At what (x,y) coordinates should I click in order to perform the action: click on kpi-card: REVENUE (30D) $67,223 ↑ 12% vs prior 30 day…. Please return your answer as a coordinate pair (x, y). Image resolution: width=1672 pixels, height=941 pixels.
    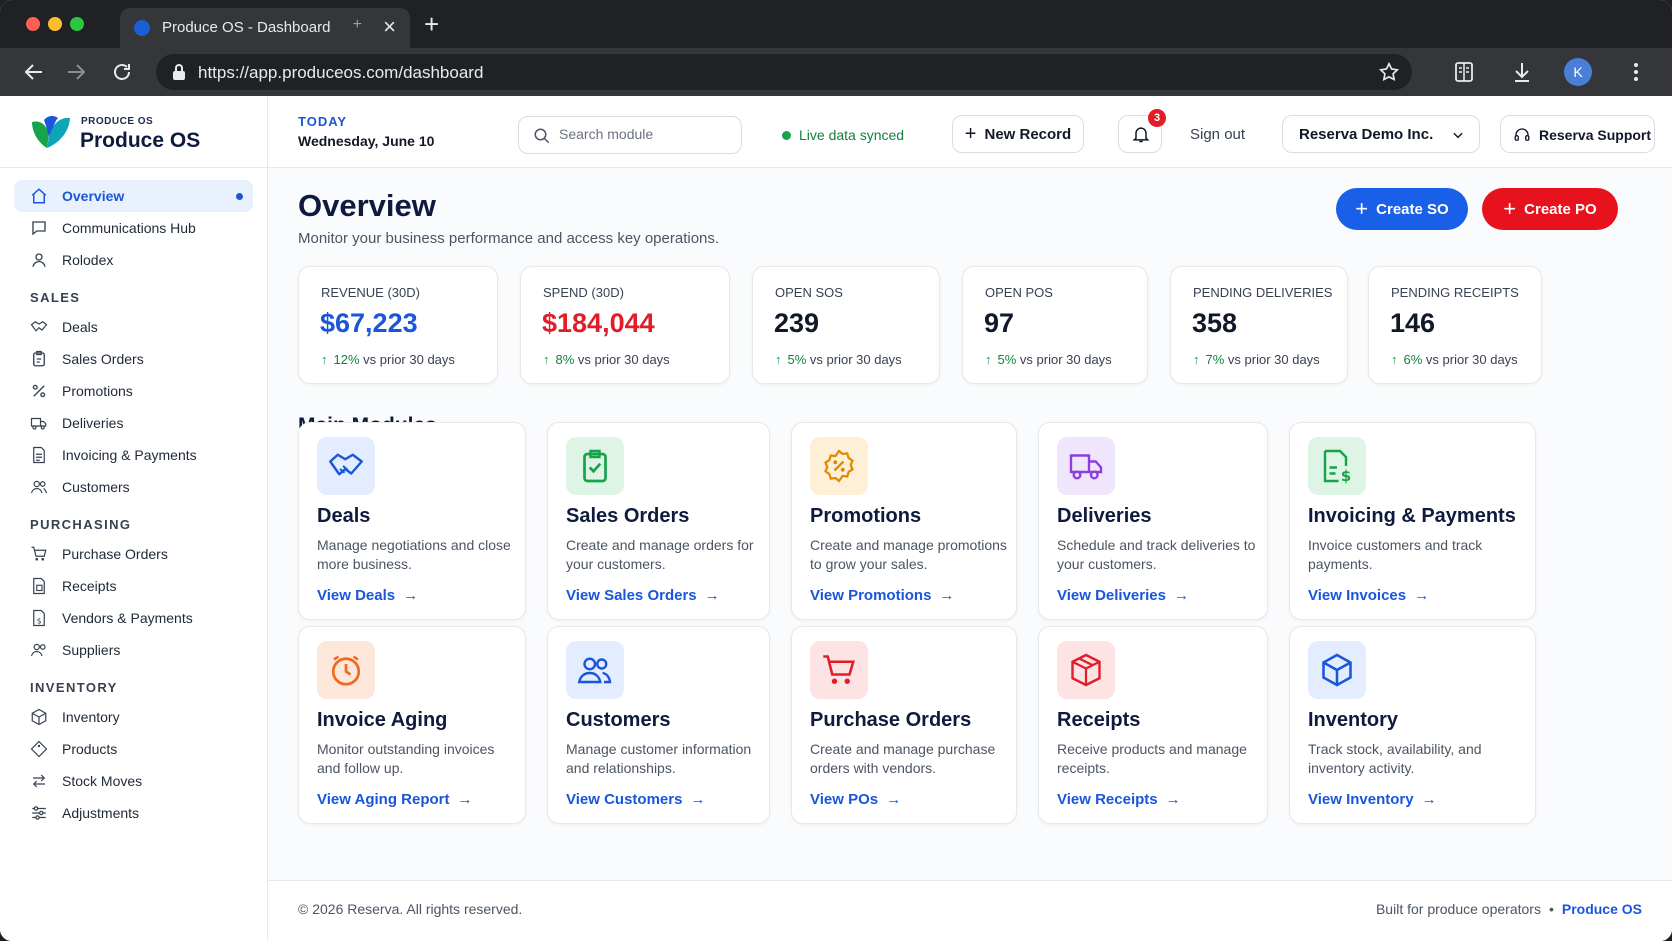
    Looking at the image, I should click on (398, 325).